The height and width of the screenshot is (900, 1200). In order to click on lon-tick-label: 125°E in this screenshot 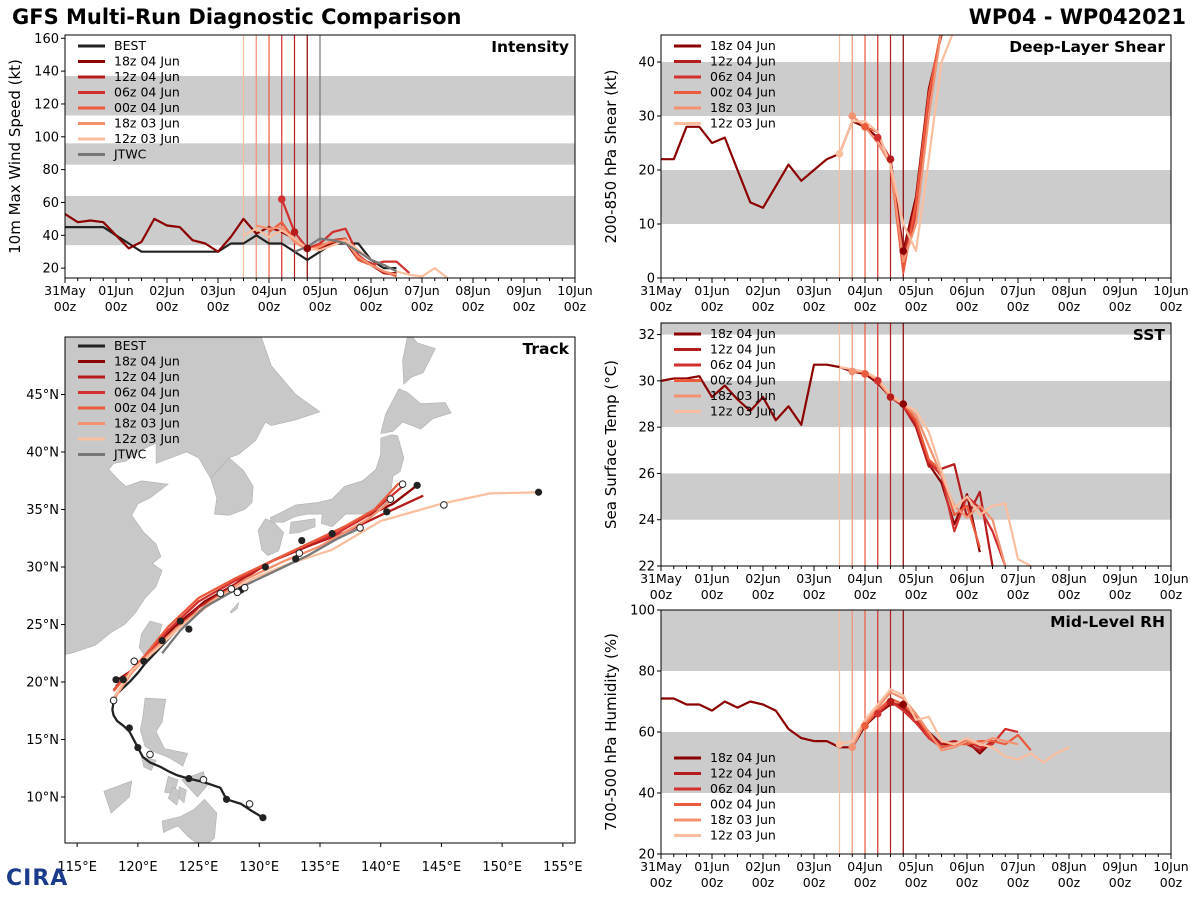, I will do `click(199, 867)`.